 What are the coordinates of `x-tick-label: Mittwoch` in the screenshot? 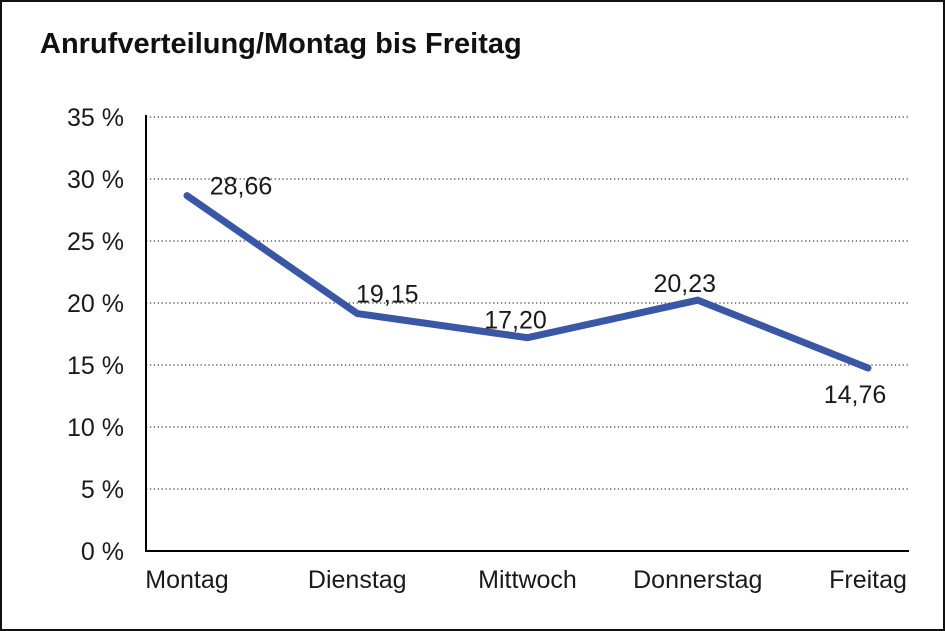 It's located at (527, 580).